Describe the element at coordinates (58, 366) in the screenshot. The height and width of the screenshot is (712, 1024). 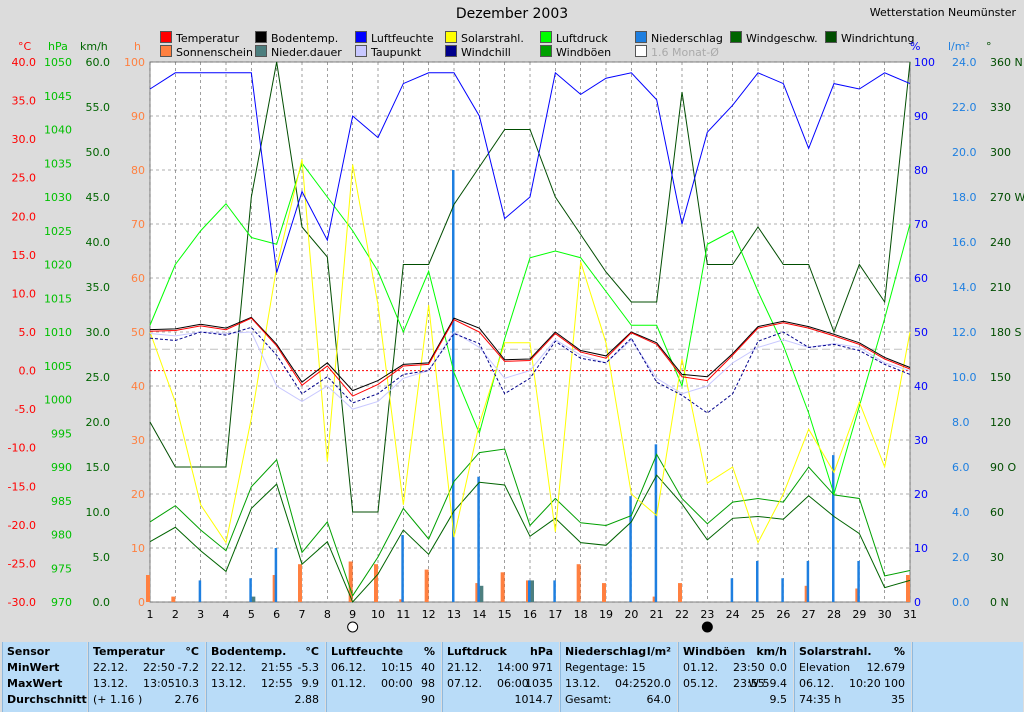
I see `axis-tick-label: 1005` at that location.